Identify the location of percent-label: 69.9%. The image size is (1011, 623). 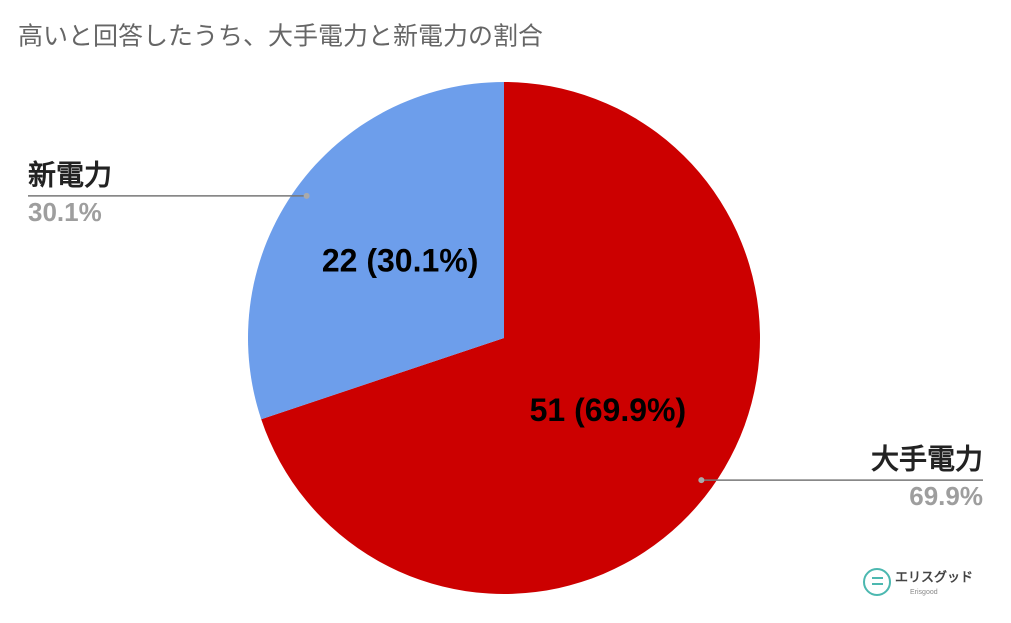
(946, 496).